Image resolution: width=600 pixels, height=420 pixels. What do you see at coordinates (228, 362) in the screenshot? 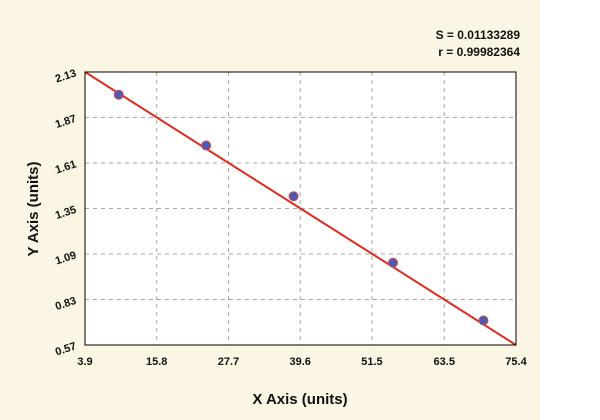
I see `x-tick-label: 27.7` at bounding box center [228, 362].